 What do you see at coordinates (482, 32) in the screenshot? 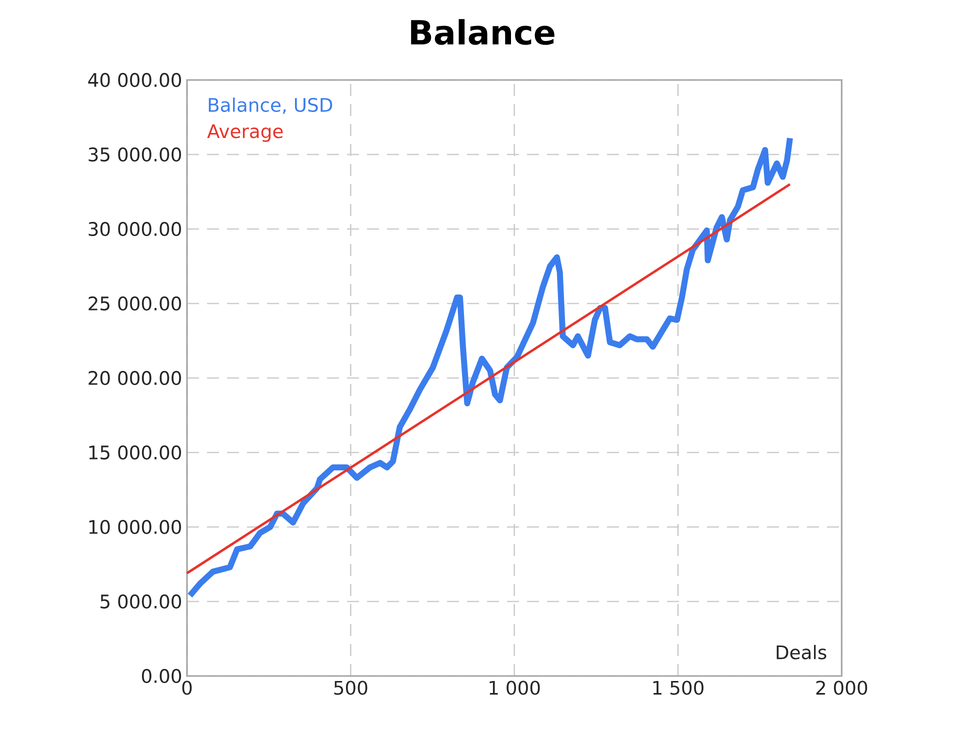
I see `chart-title: Balance` at bounding box center [482, 32].